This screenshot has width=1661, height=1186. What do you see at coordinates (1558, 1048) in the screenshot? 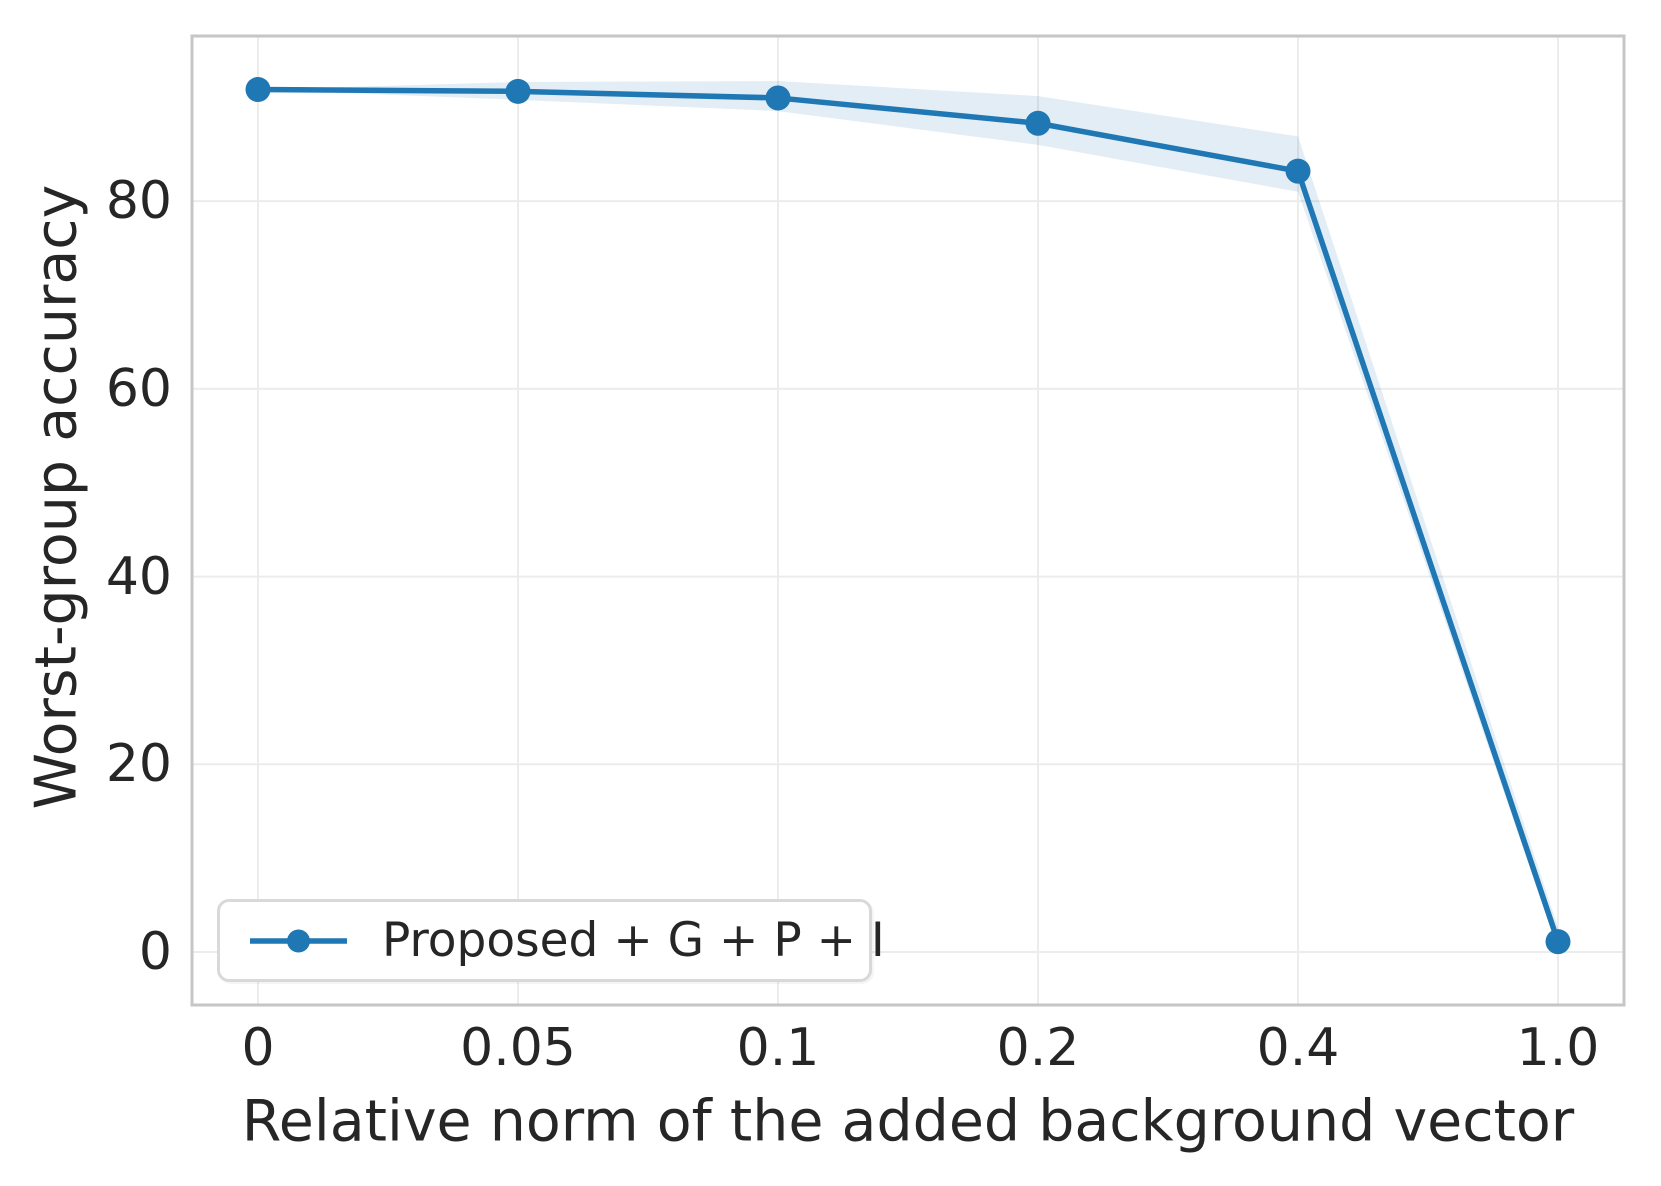
I see `x-tick-label: 1.0` at bounding box center [1558, 1048].